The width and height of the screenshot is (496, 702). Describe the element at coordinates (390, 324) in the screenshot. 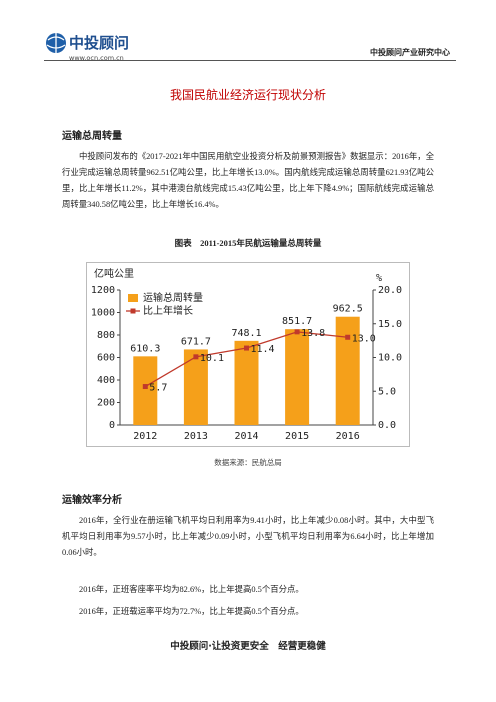

I see `y2-tick-label: 15.0` at that location.